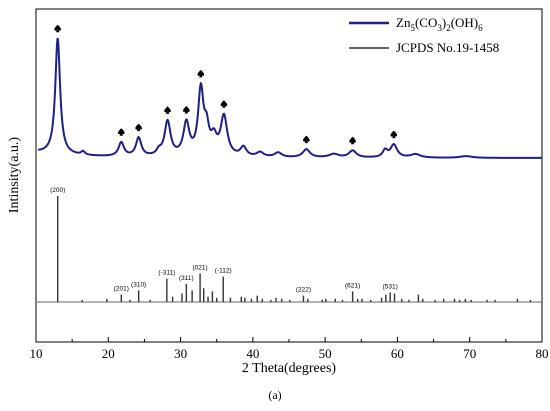 The height and width of the screenshot is (411, 550). I want to click on x-tick-label: 20, so click(108, 353).